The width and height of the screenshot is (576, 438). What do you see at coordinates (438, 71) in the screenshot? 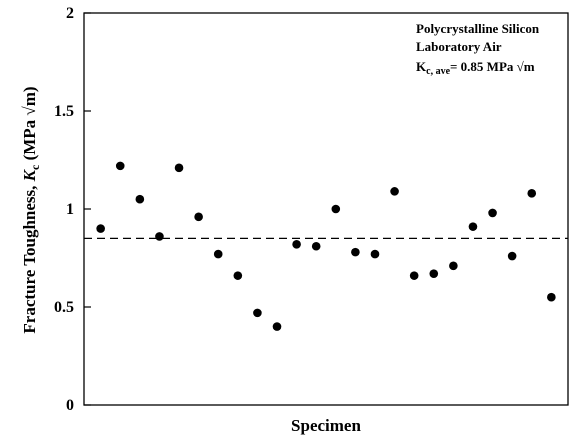
I see `annotation-subscript: c, ave` at bounding box center [438, 71].